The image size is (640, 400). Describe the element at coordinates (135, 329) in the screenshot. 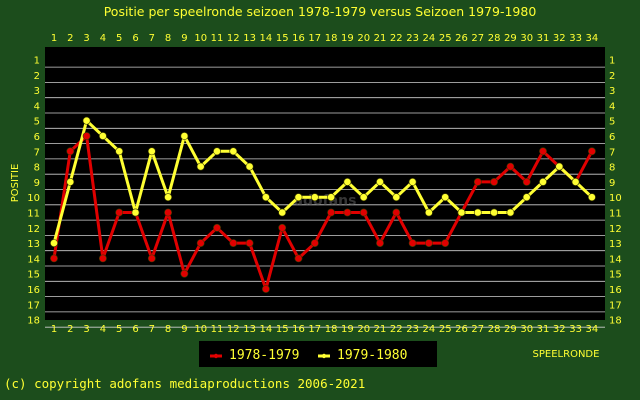

I see `x-tick-label: 6` at that location.